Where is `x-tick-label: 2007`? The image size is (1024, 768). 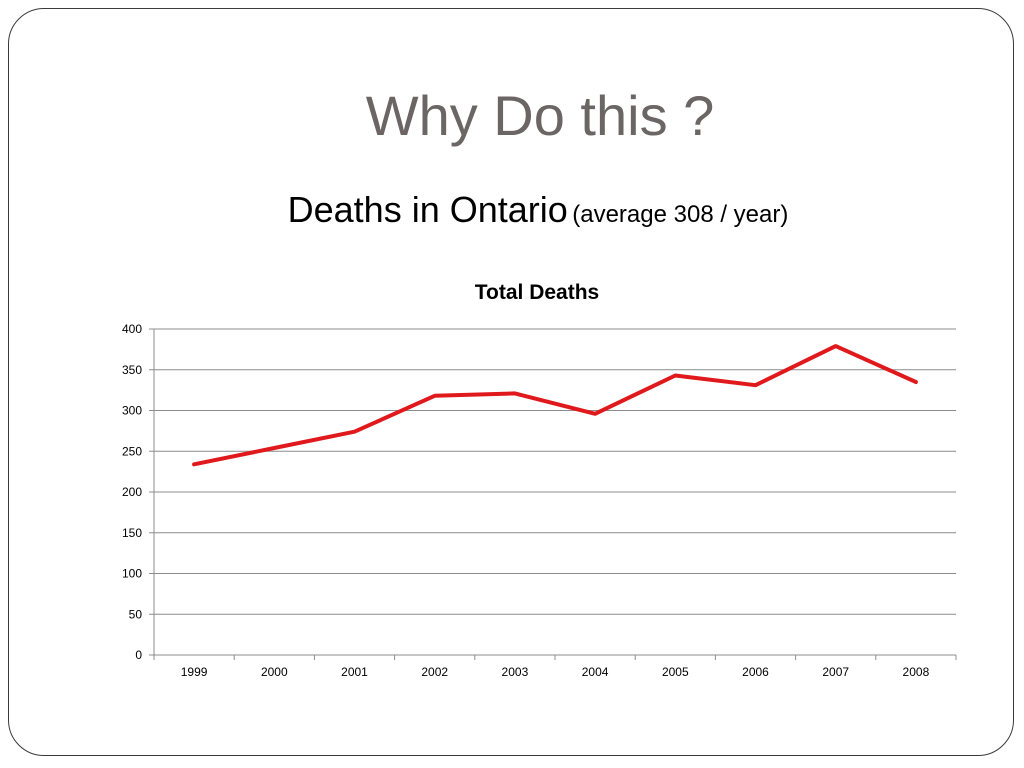
x-tick-label: 2007 is located at coordinates (835, 672).